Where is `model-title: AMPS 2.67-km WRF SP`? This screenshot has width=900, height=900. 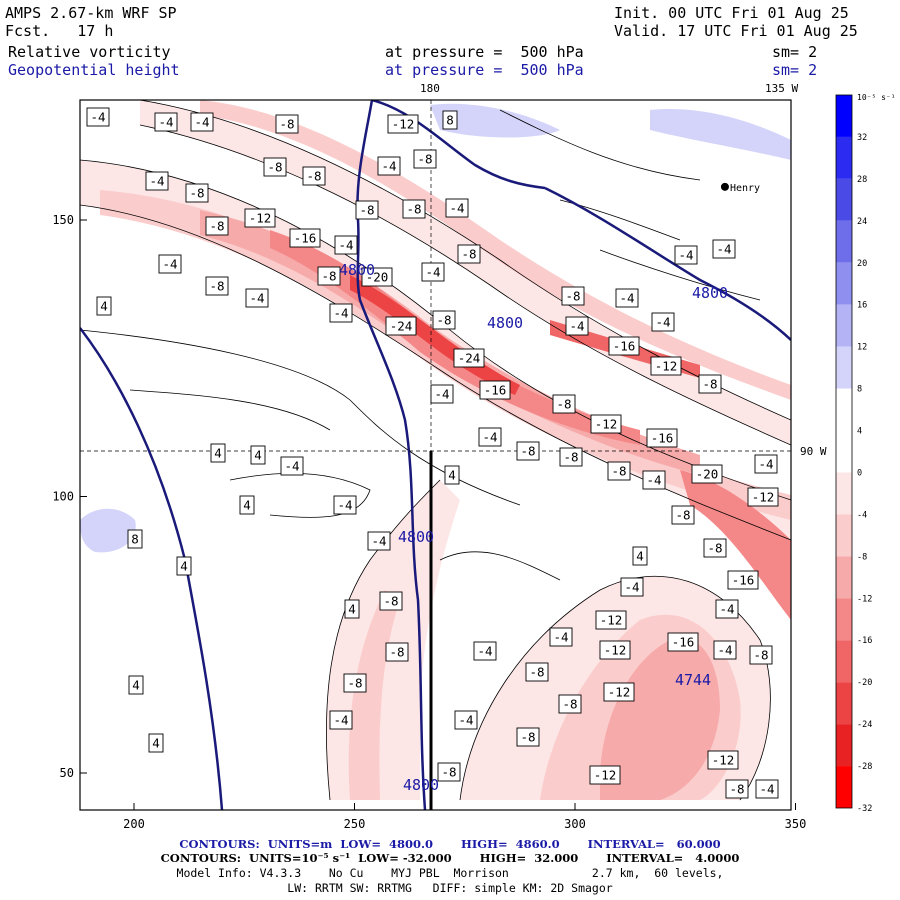
model-title: AMPS 2.67-km WRF SP is located at coordinates (91, 13).